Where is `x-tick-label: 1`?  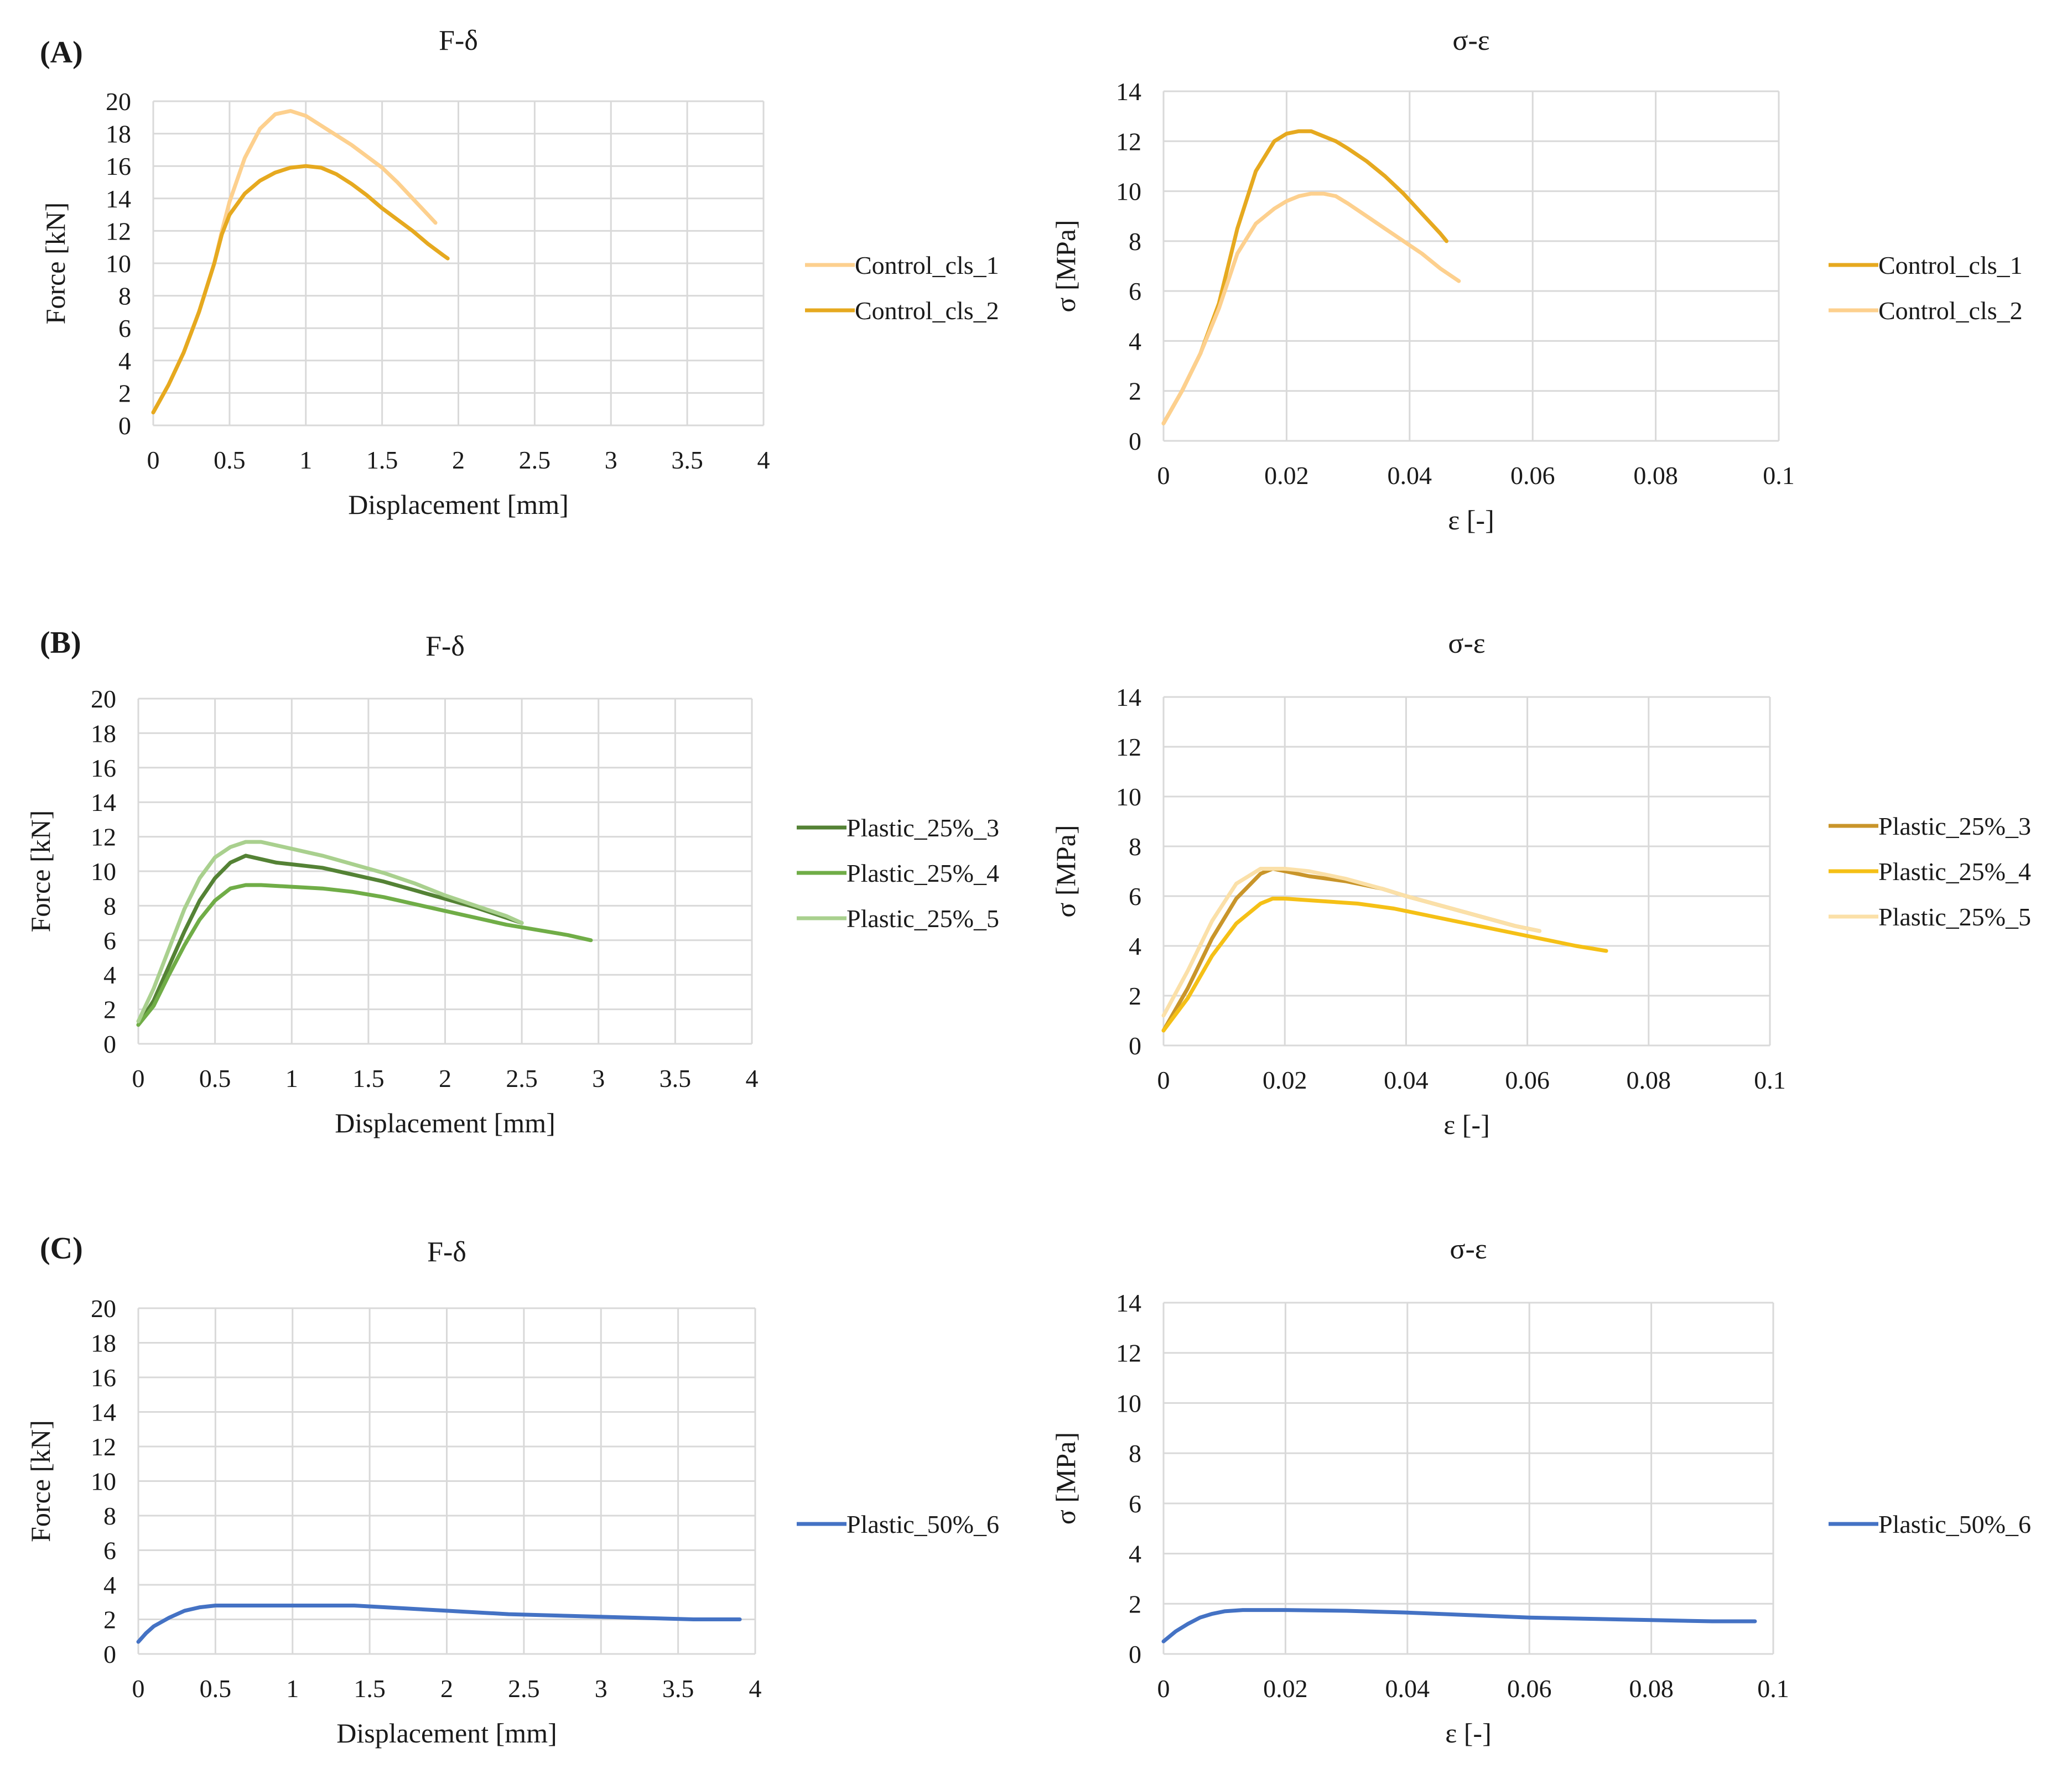
x-tick-label: 1 is located at coordinates (292, 1688).